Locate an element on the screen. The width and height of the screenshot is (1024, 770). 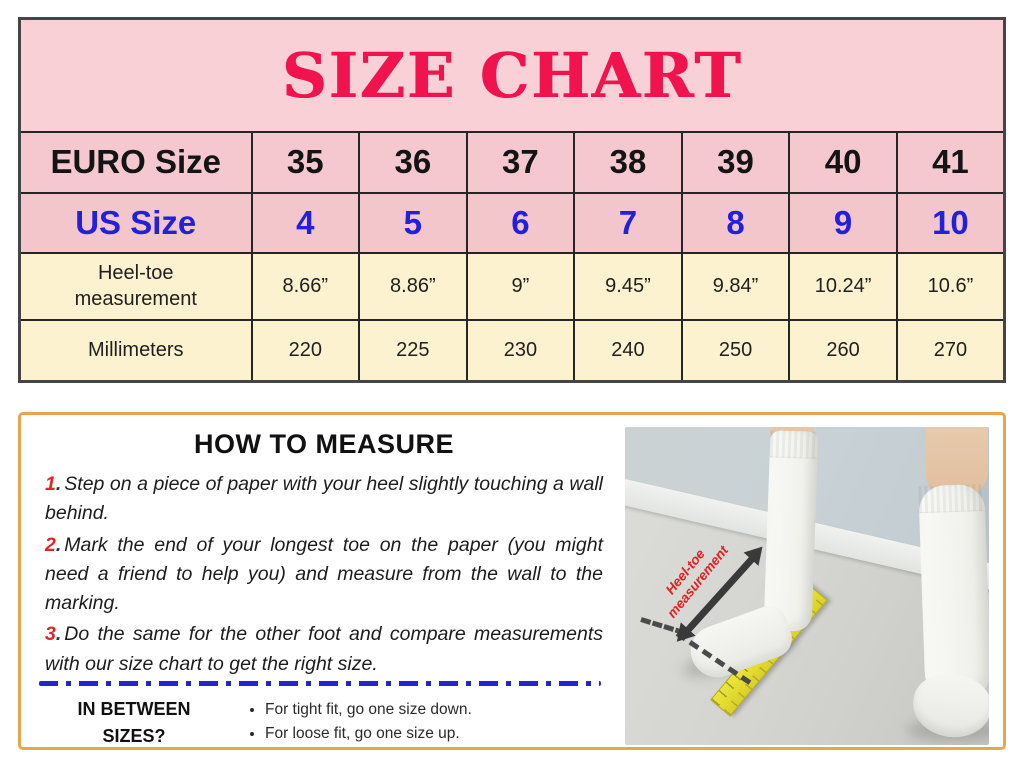
cell-mm-36: 225 is located at coordinates (413, 350).